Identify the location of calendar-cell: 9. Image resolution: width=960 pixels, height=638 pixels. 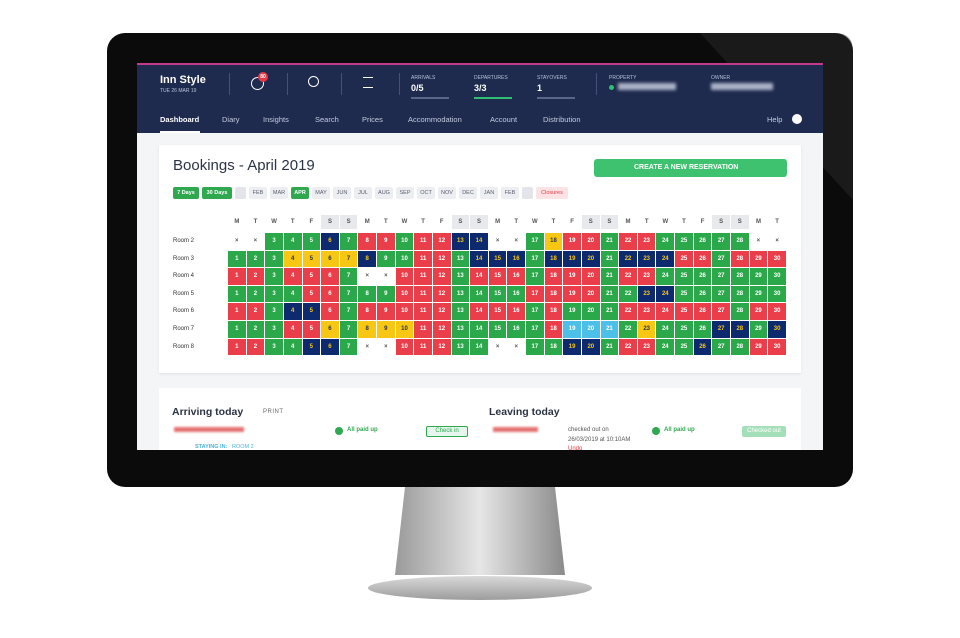
(386, 241).